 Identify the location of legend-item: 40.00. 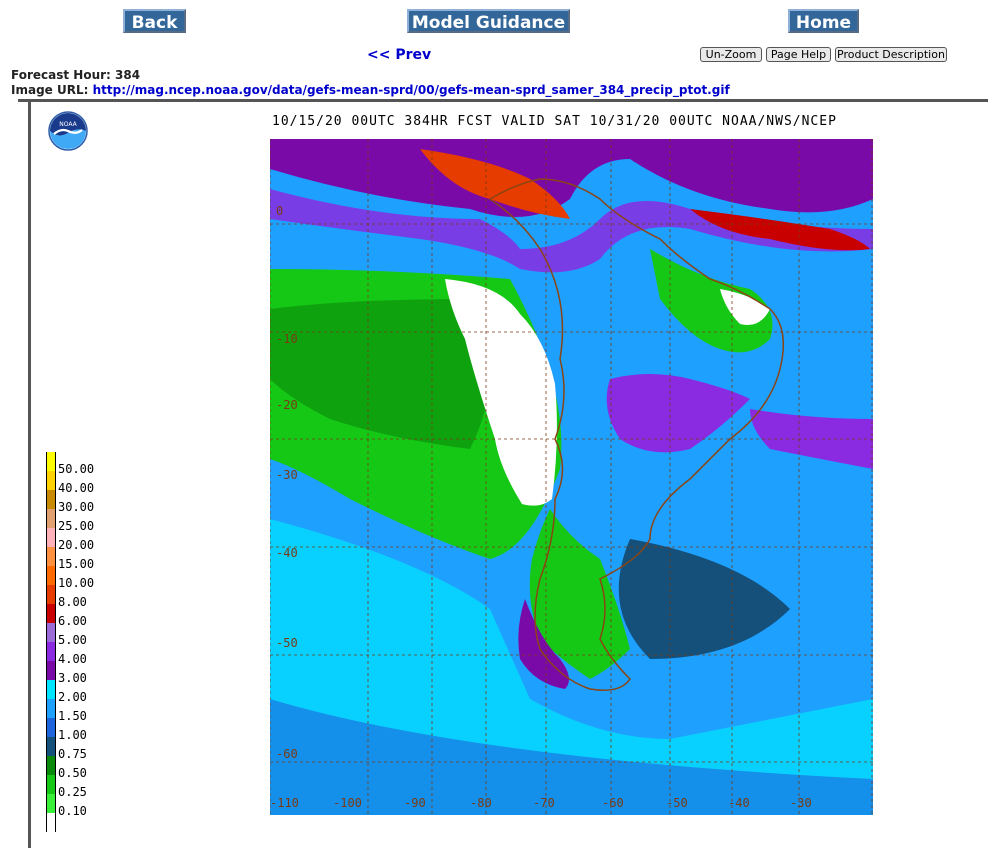
(91, 483).